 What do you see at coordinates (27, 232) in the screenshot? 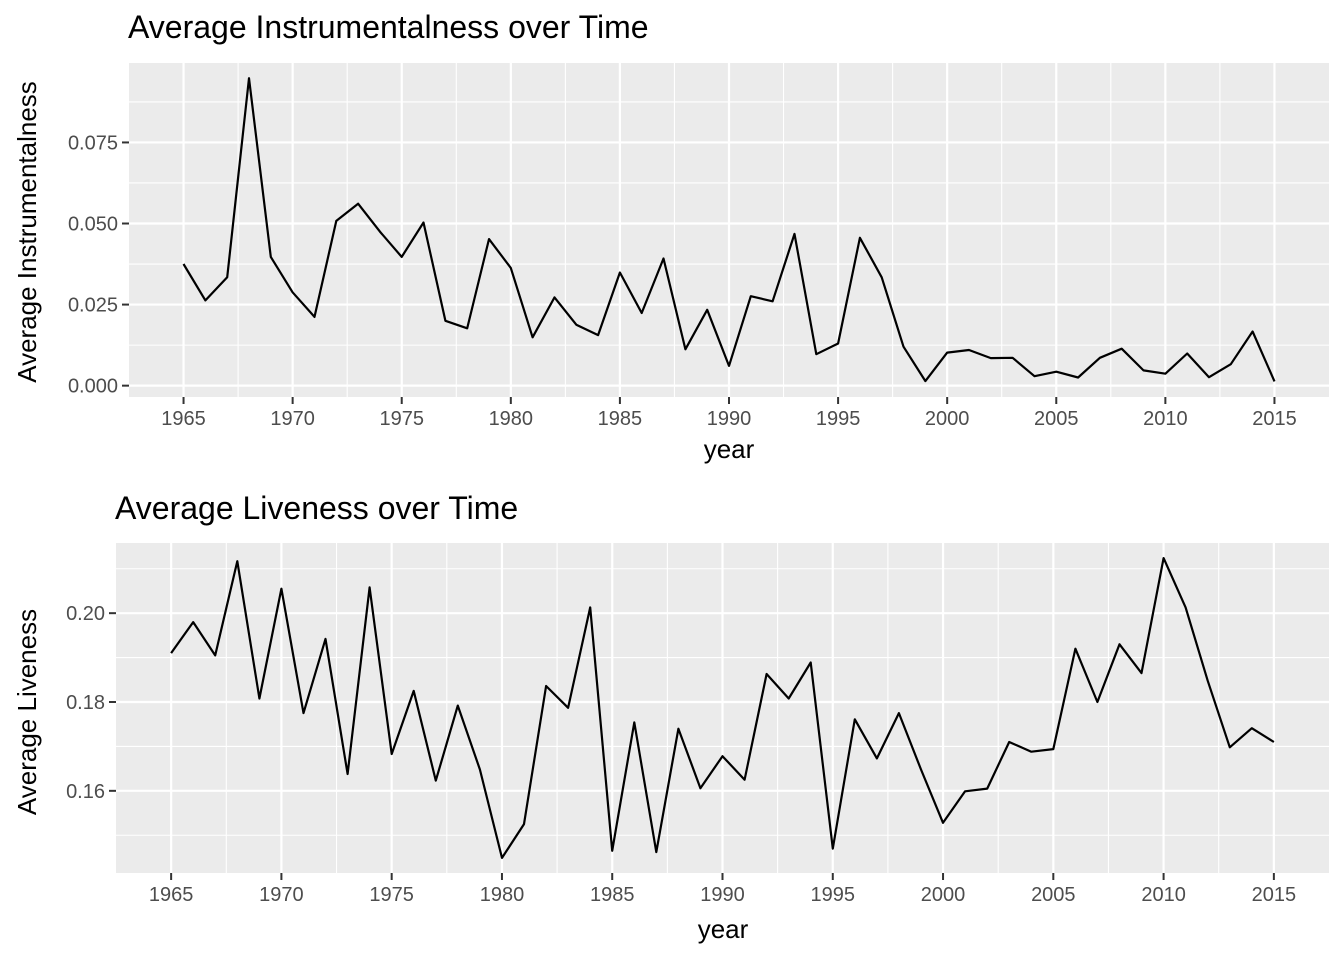
I see `y-axis-title: Average Instrumentalness` at bounding box center [27, 232].